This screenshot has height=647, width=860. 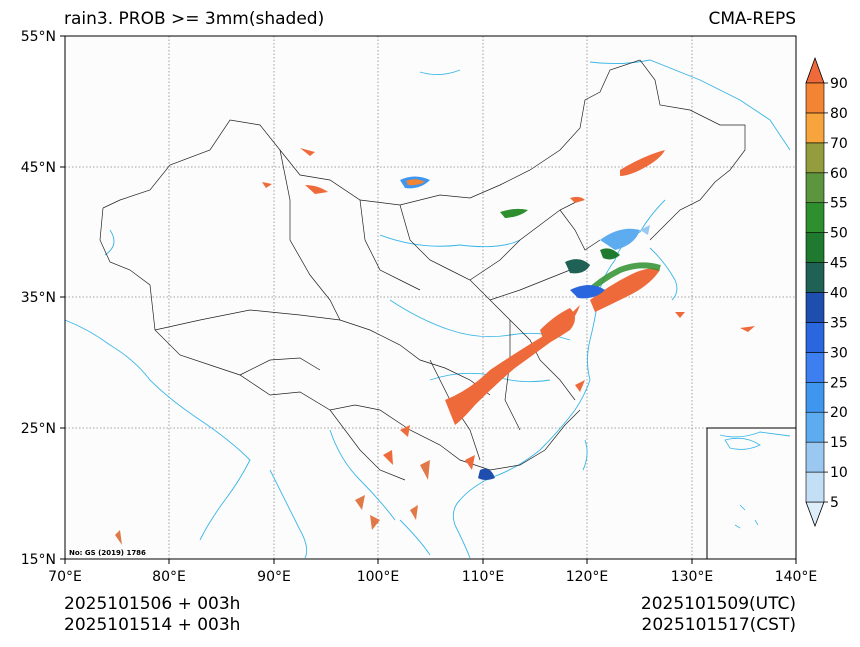 I want to click on lon-label: 140°E, so click(x=796, y=577).